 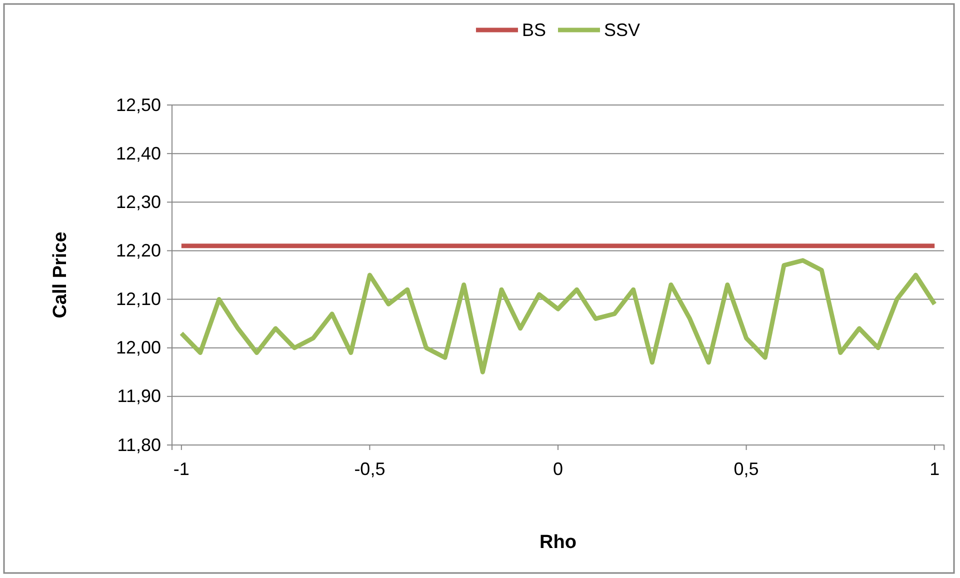 I want to click on x-tick-label: 0,5, so click(x=746, y=468).